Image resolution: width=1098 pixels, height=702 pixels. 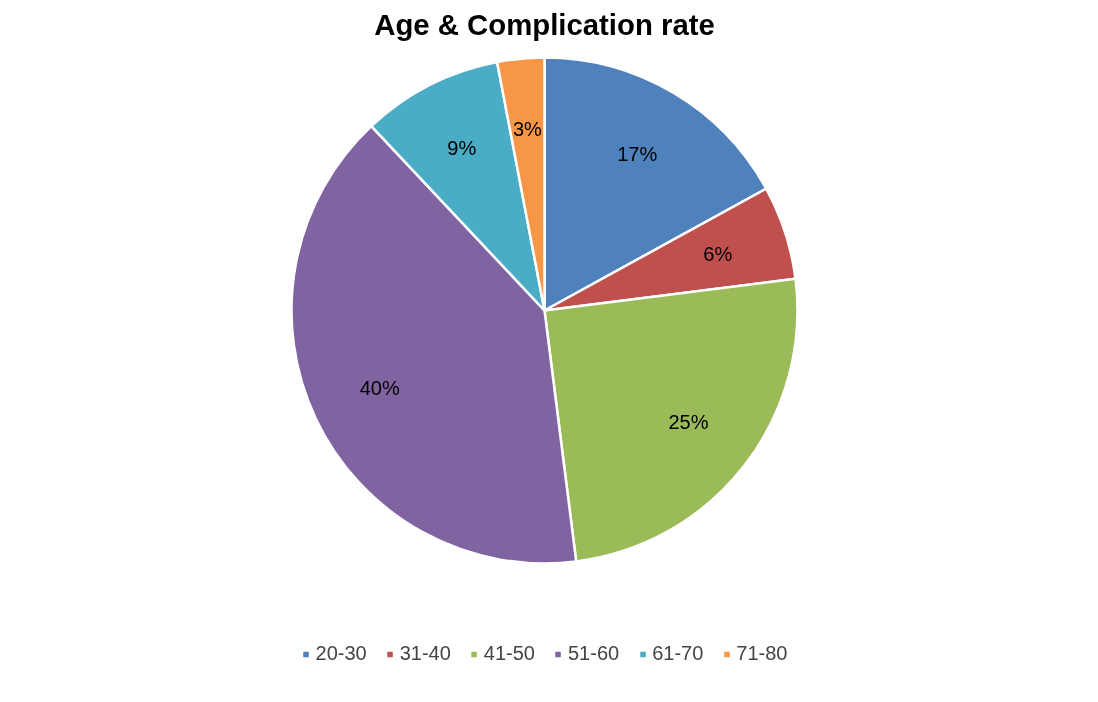 I want to click on legend-label: 51-60, so click(x=594, y=653).